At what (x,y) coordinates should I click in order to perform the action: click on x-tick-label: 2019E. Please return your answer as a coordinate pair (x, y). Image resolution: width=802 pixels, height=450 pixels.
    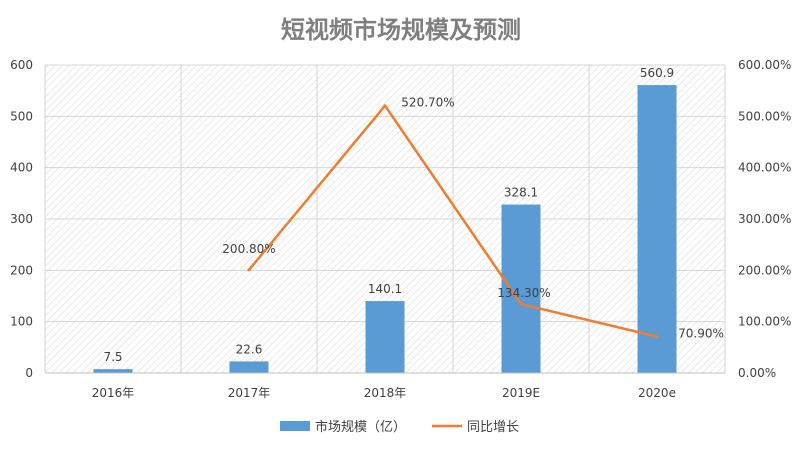
    Looking at the image, I should click on (521, 393).